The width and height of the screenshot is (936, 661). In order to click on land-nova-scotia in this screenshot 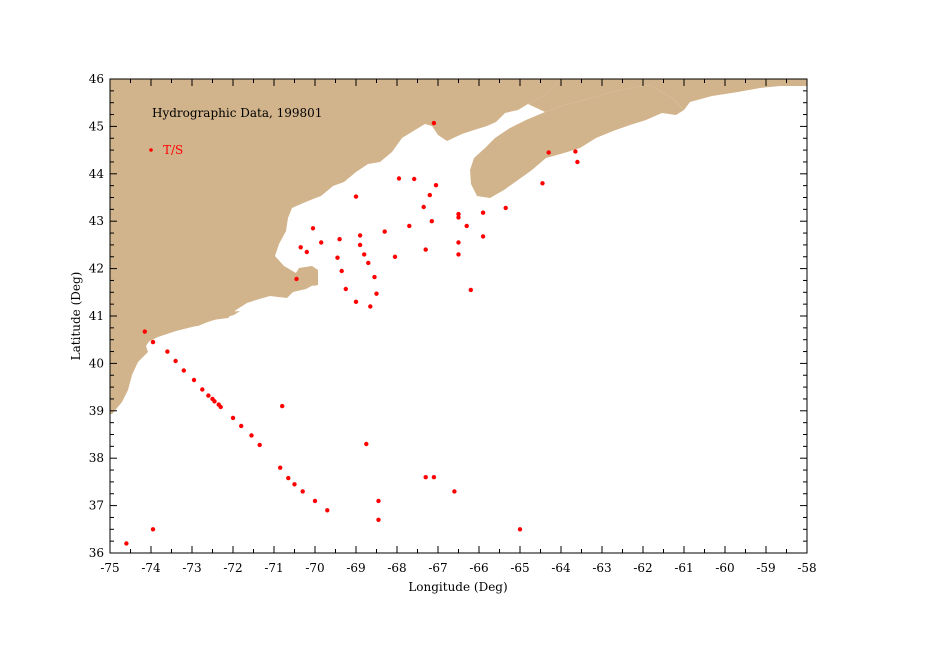, I will do `click(577, 141)`.